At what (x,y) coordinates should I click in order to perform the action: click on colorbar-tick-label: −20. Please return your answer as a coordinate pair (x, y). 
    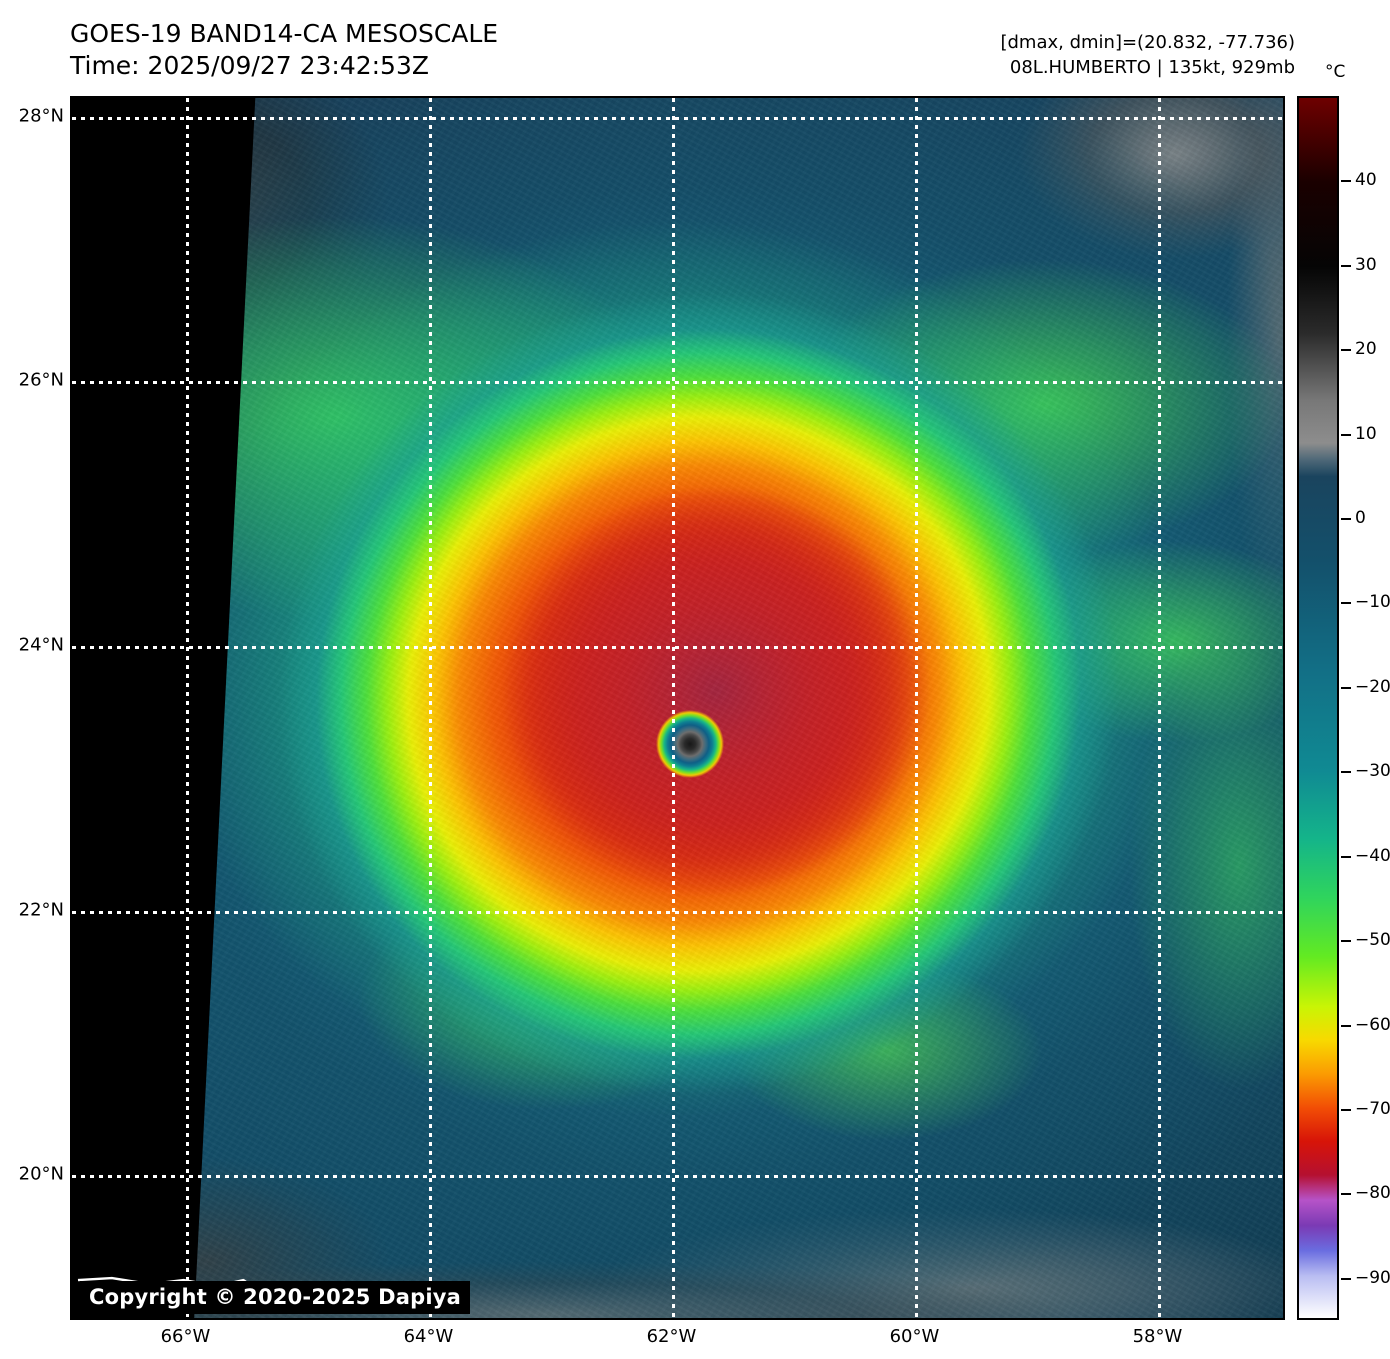
    Looking at the image, I should click on (1372, 686).